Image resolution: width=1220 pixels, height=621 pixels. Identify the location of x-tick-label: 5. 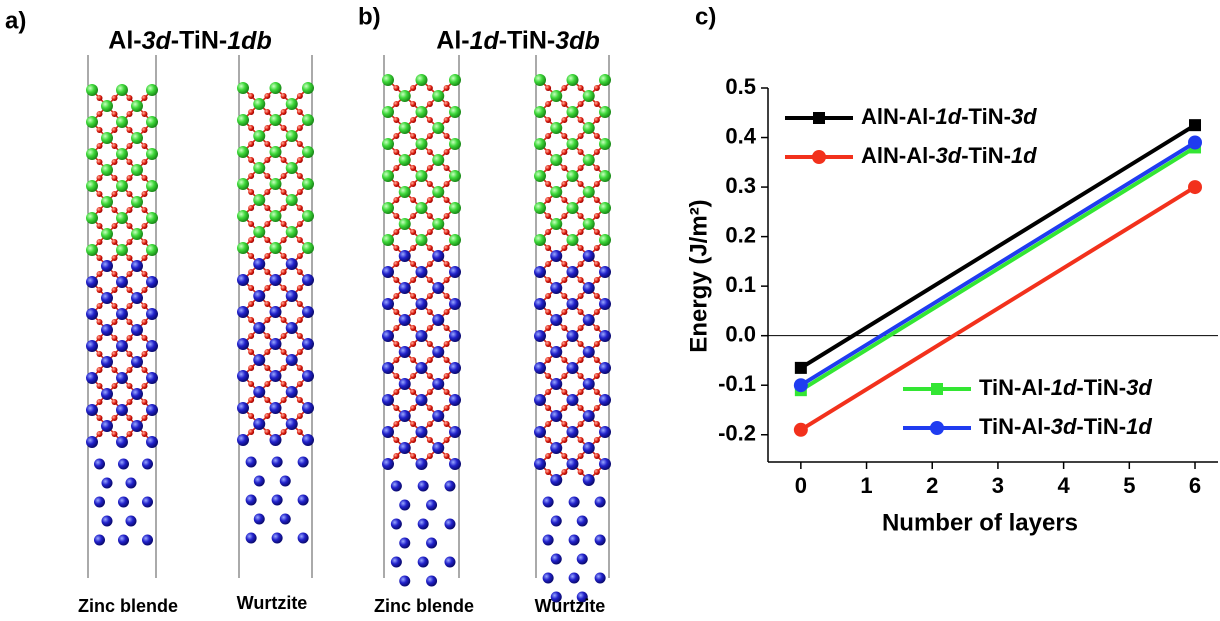
(1129, 485).